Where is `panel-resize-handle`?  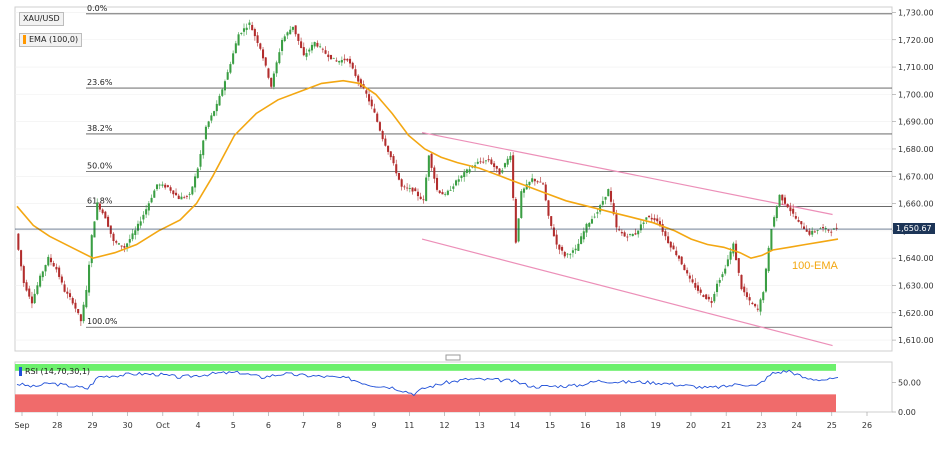 panel-resize-handle is located at coordinates (453, 357).